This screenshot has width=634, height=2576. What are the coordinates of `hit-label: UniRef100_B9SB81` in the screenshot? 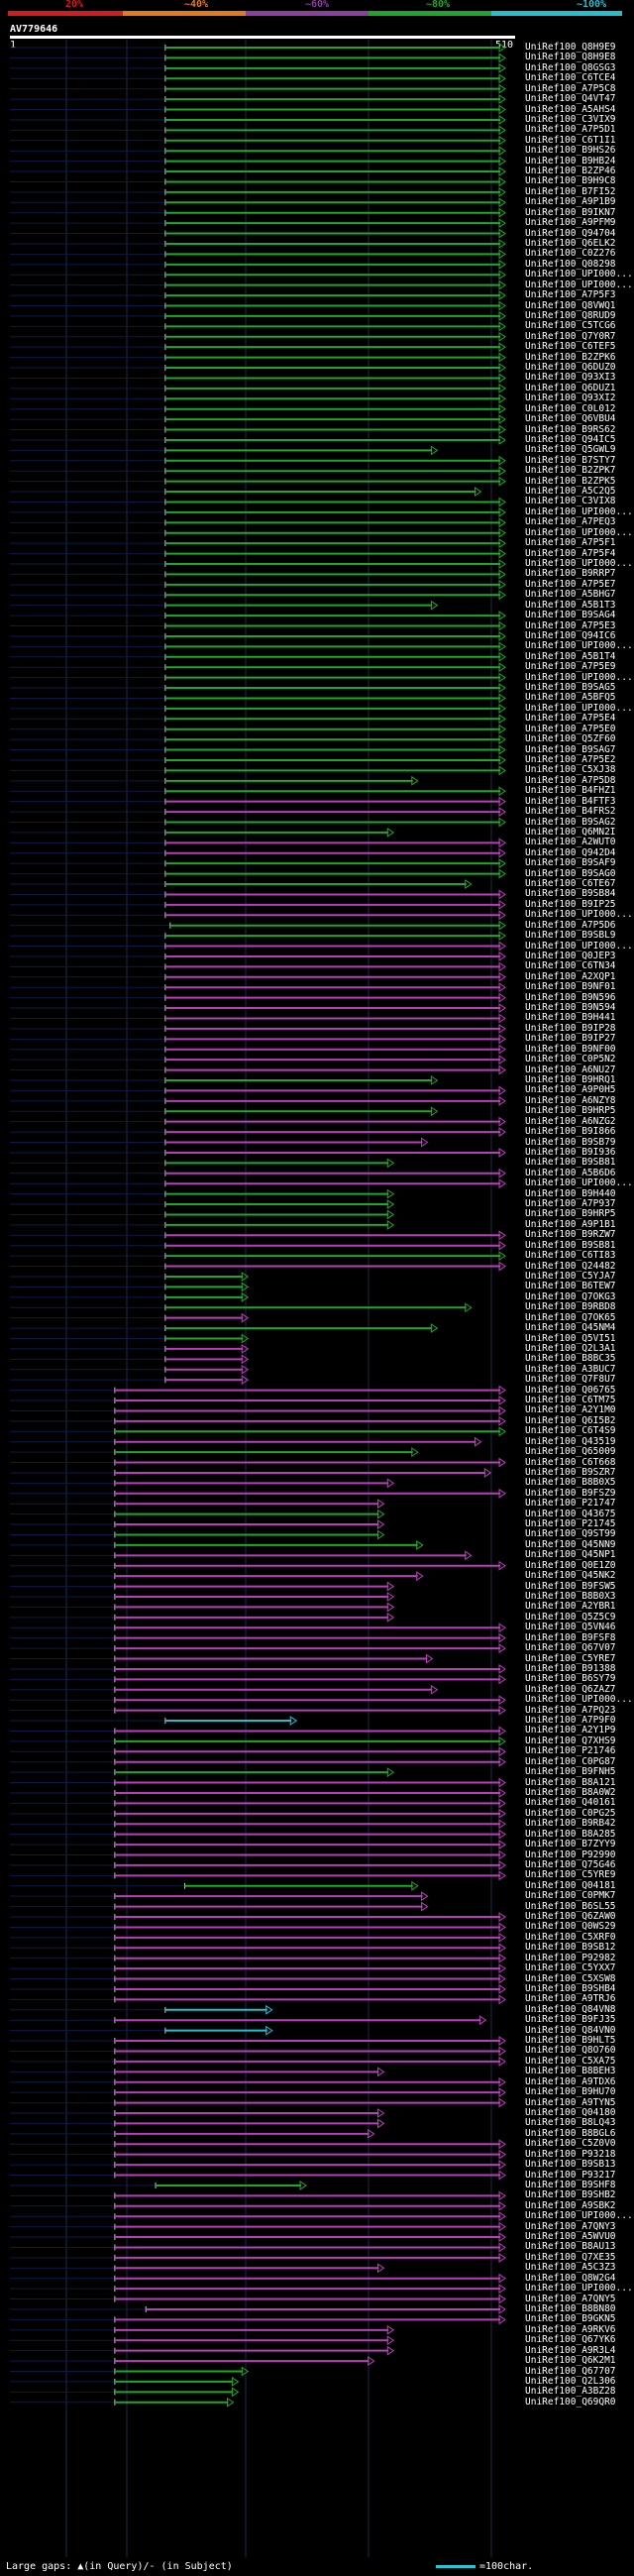 It's located at (570, 1245).